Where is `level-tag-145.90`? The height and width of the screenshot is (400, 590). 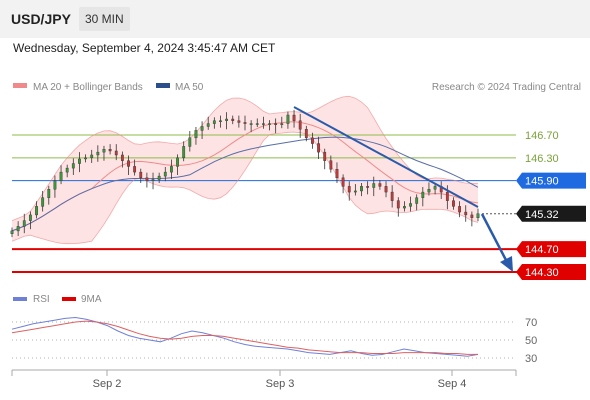
level-tag-145.90 is located at coordinates (551, 180).